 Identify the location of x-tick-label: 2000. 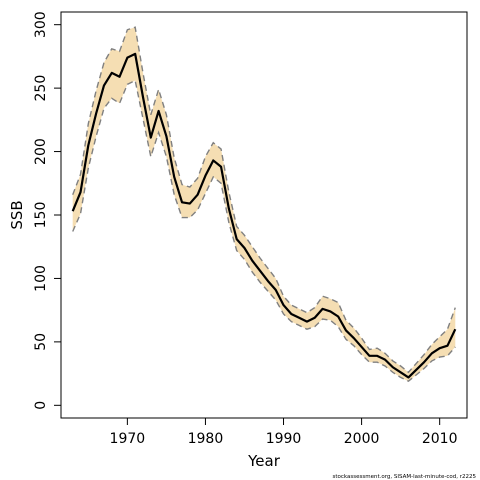
(362, 439).